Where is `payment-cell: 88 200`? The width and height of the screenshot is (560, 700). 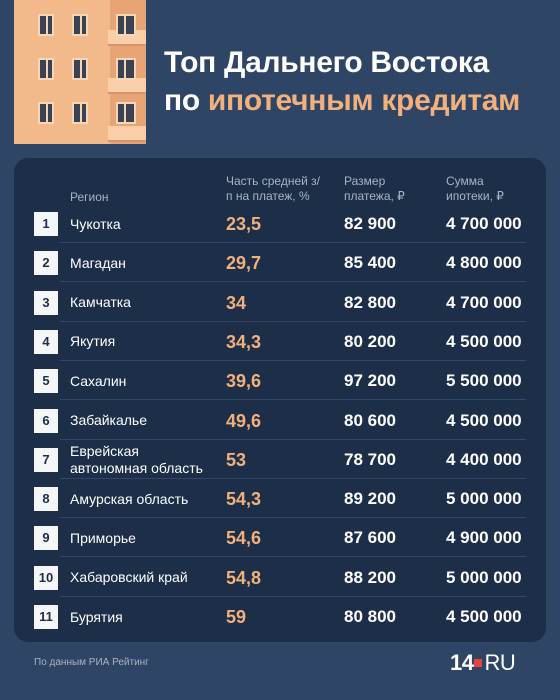 payment-cell: 88 200 is located at coordinates (370, 577).